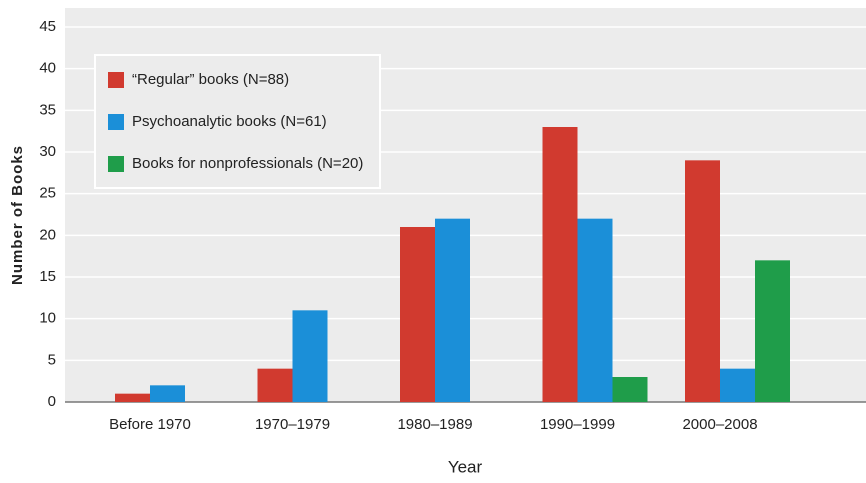 The height and width of the screenshot is (483, 866). I want to click on y-tick-label: 45, so click(47, 26).